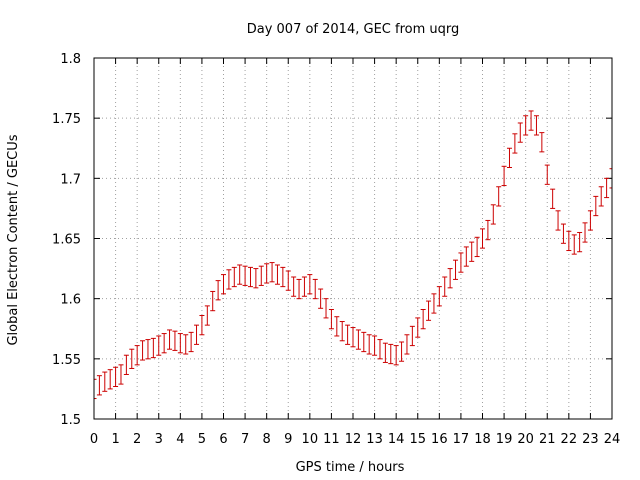 The height and width of the screenshot is (480, 640). What do you see at coordinates (70, 59) in the screenshot?
I see `y-tick-label: 1.8` at bounding box center [70, 59].